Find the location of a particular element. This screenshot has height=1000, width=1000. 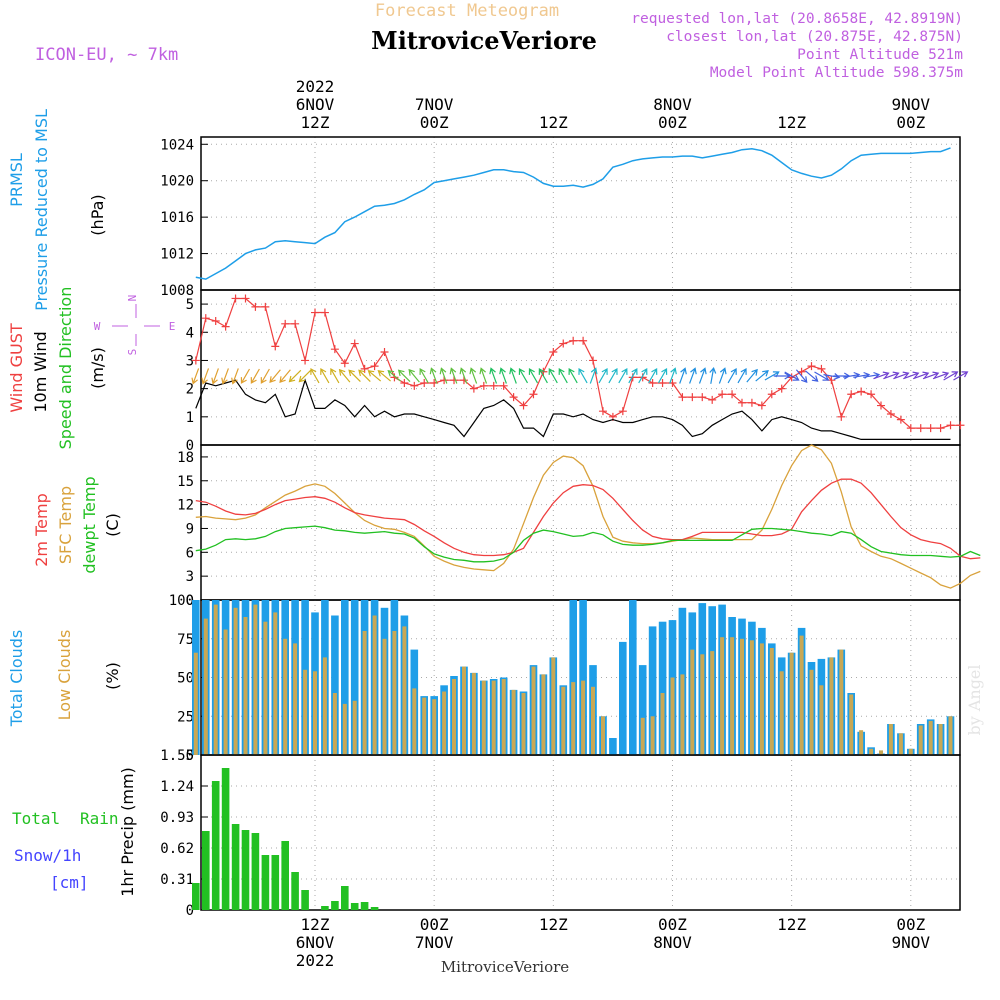

y-tick-label: 1012 is located at coordinates (177, 255).